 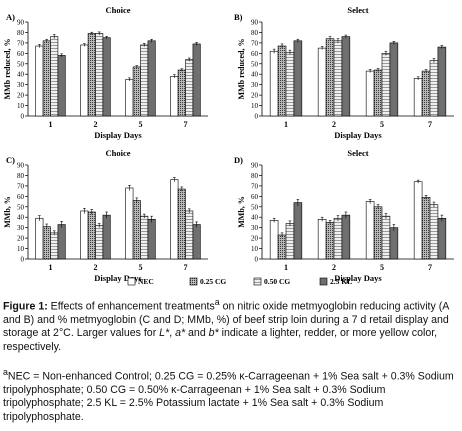 I want to click on legend-label: 0.25 CG, so click(x=213, y=281).